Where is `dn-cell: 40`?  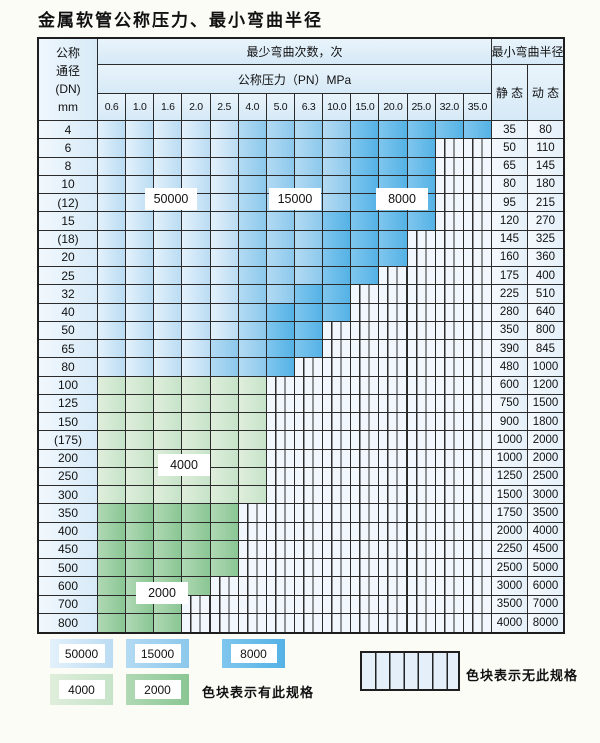 dn-cell: 40 is located at coordinates (68, 312).